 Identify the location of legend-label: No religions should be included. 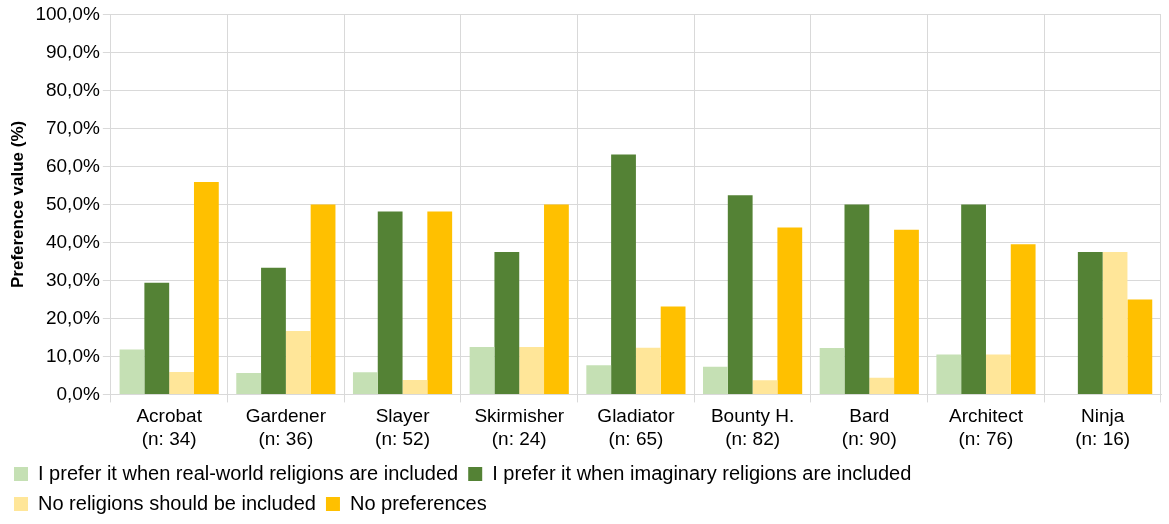
(177, 502).